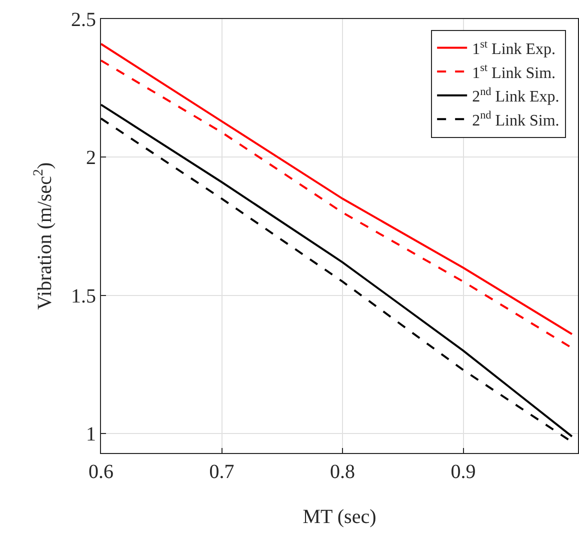 The height and width of the screenshot is (534, 579). I want to click on legend-label: 2$^{nd}$ Link Exp., so click(516, 96).